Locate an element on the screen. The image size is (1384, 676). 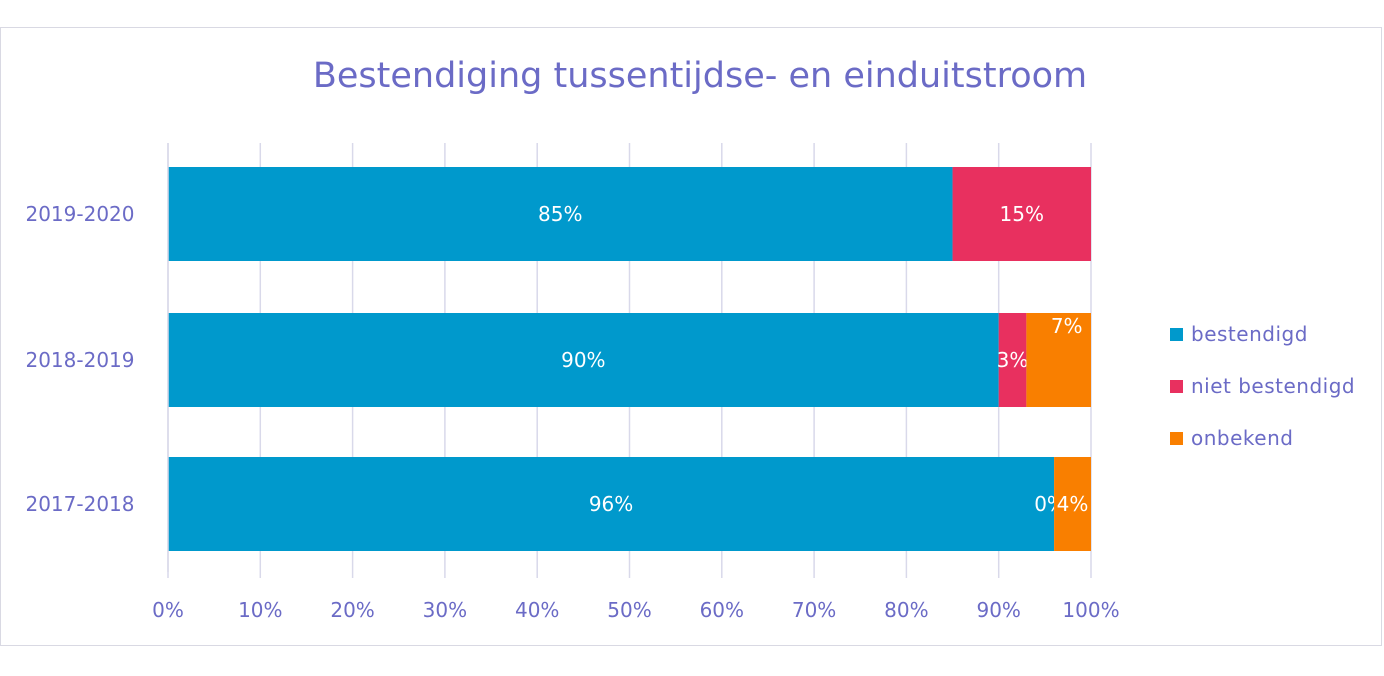
legend-label-niet-bestendigd: niet bestendigd is located at coordinates (1273, 386).